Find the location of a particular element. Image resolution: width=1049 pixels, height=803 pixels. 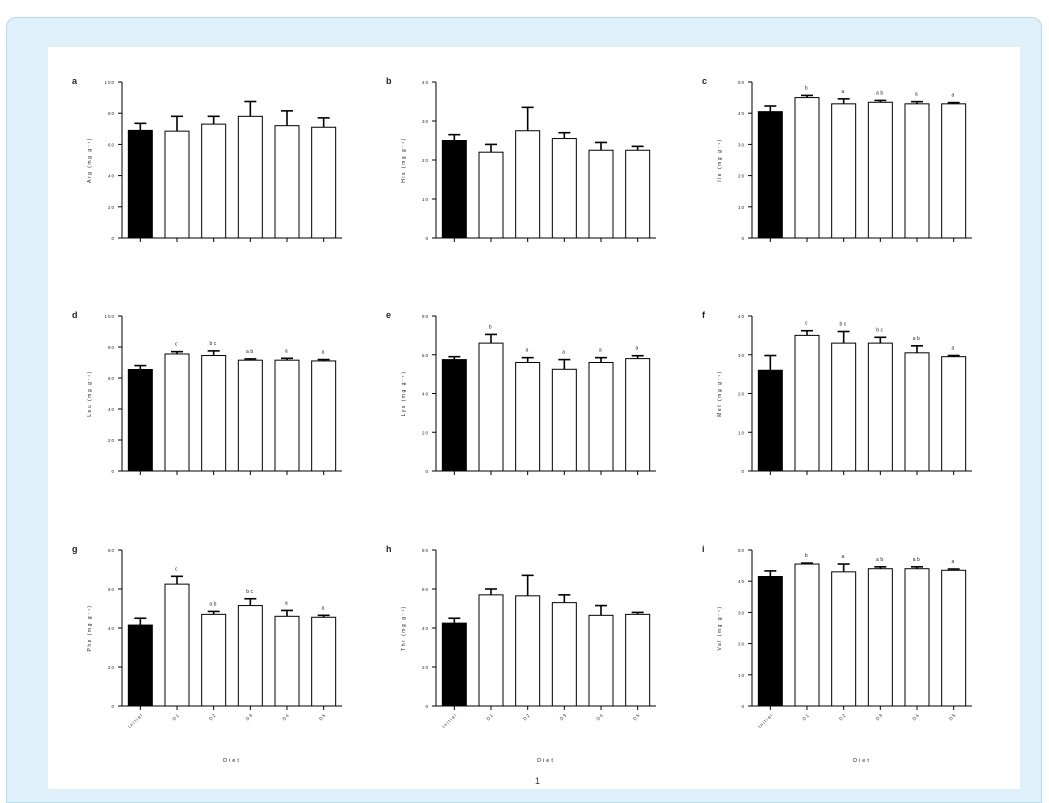

panel-letter: d is located at coordinates (75, 315).